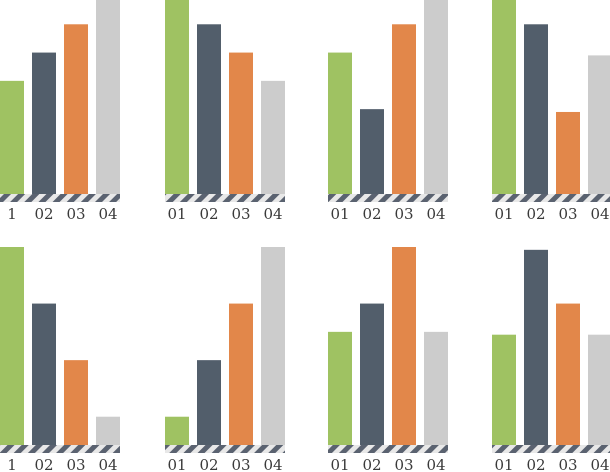 This screenshot has width=610, height=472. What do you see at coordinates (60, 111) in the screenshot?
I see `bar-panel-1: 1 02 03 04` at bounding box center [60, 111].